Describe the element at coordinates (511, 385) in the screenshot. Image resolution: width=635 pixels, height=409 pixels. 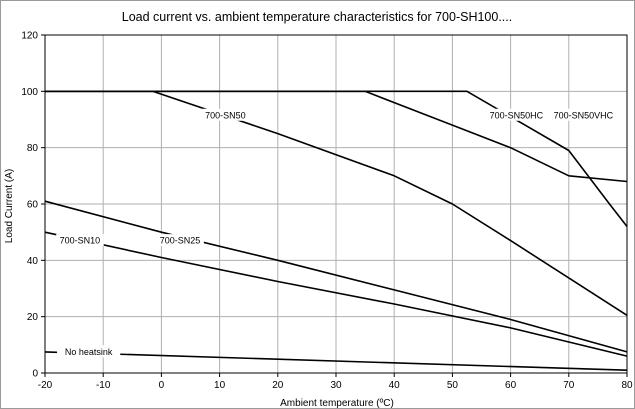
I see `x-tick-label: 60` at that location.